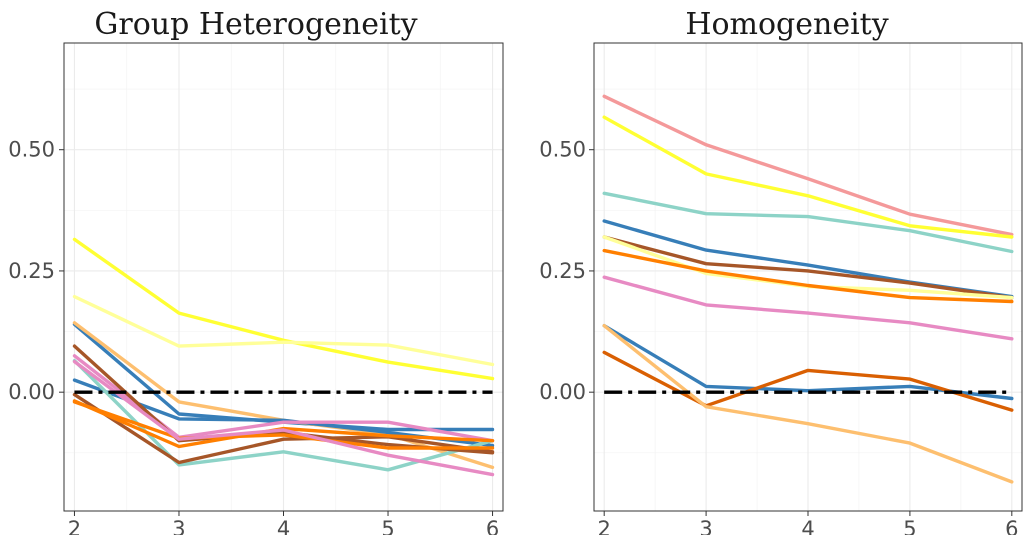  What do you see at coordinates (786, 24) in the screenshot?
I see `panel-title: Homogeneity` at bounding box center [786, 24].